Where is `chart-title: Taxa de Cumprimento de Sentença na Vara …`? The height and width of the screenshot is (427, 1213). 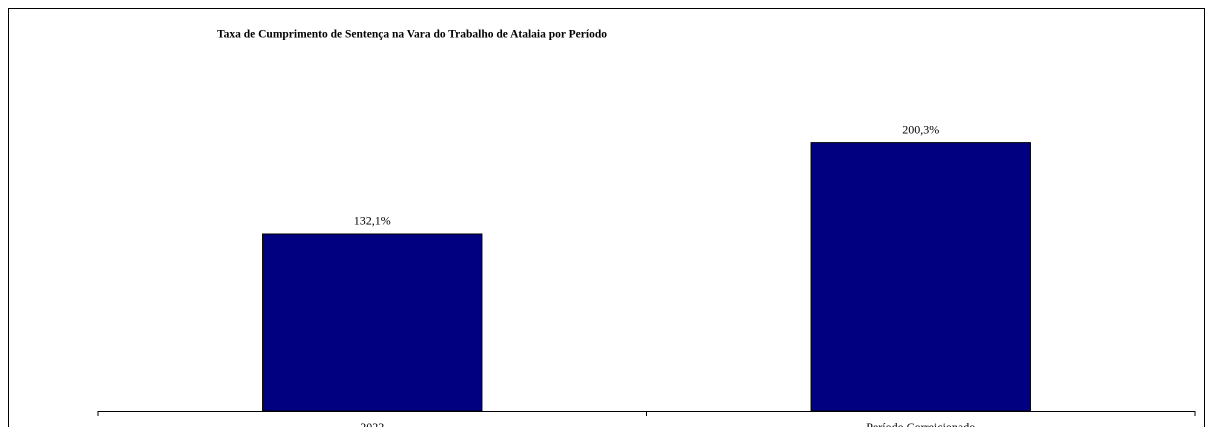
chart-title: Taxa de Cumprimento de Sentença na Vara … is located at coordinates (412, 35).